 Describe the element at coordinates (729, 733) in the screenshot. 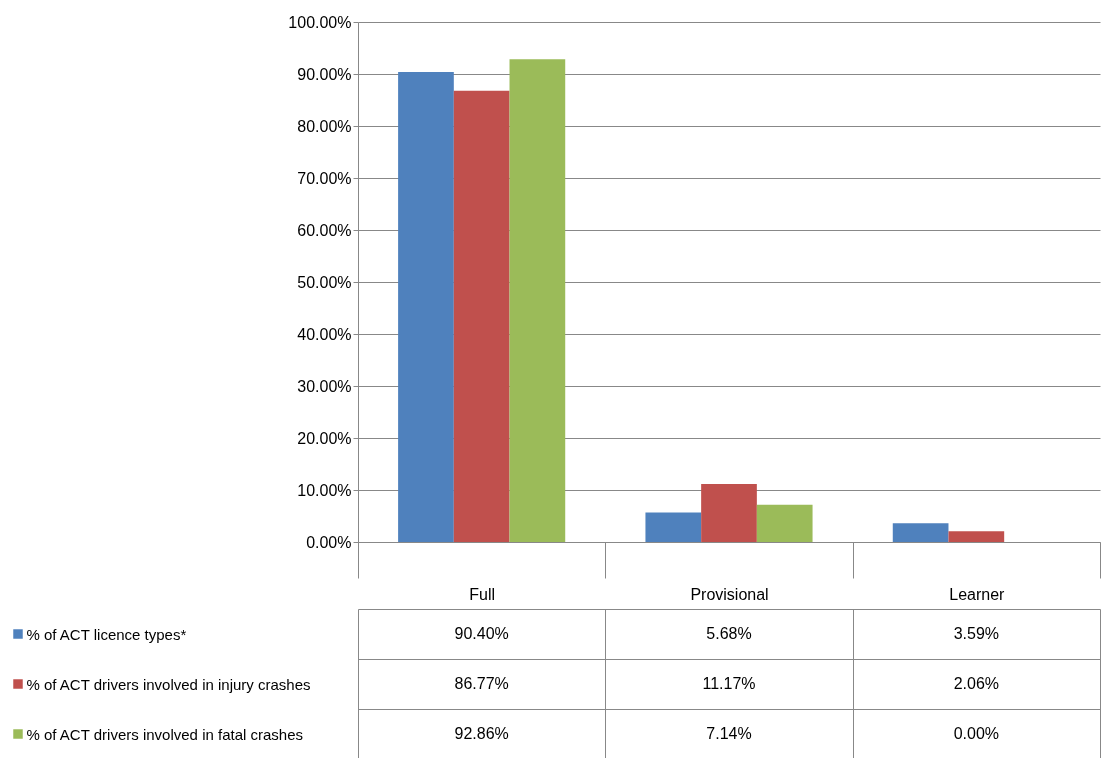

I see `data-label: 7.14%` at that location.